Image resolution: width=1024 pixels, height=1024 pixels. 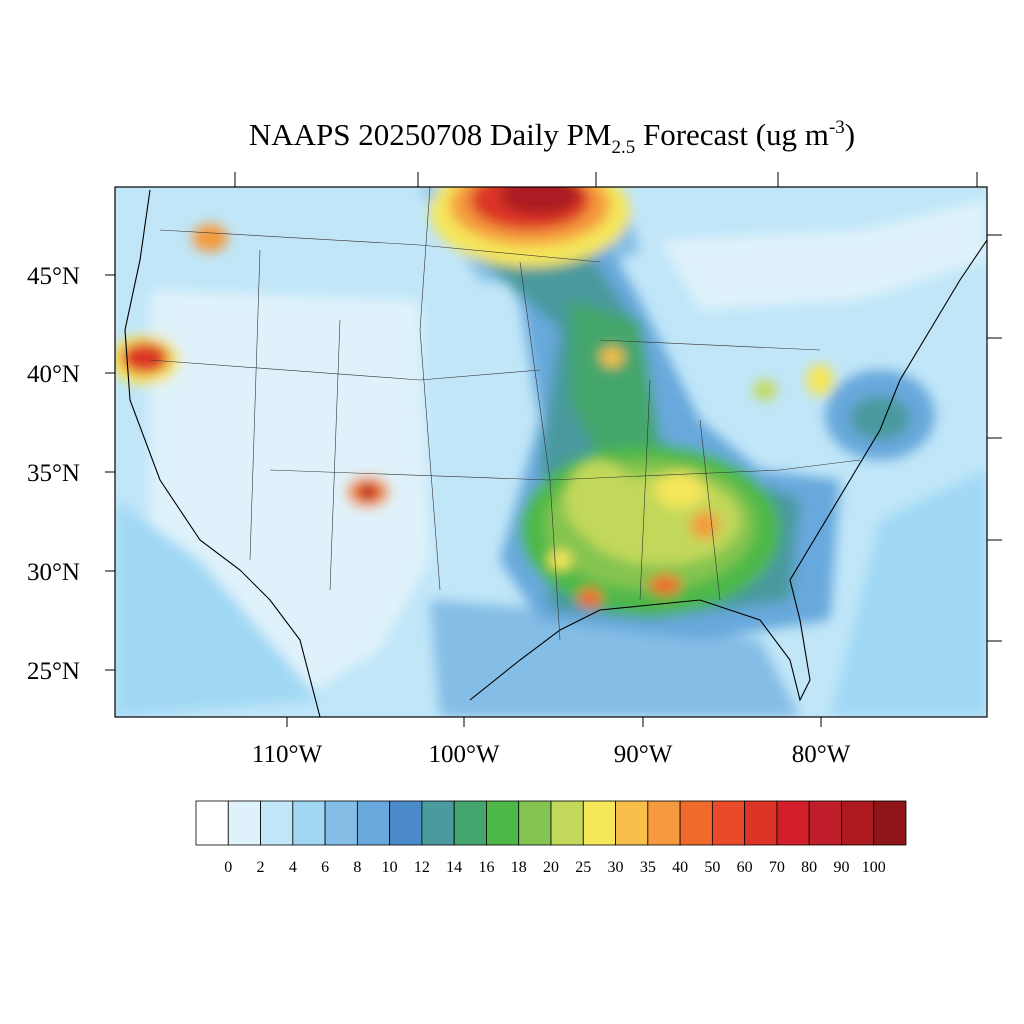 I want to click on title-end: ), so click(x=850, y=134).